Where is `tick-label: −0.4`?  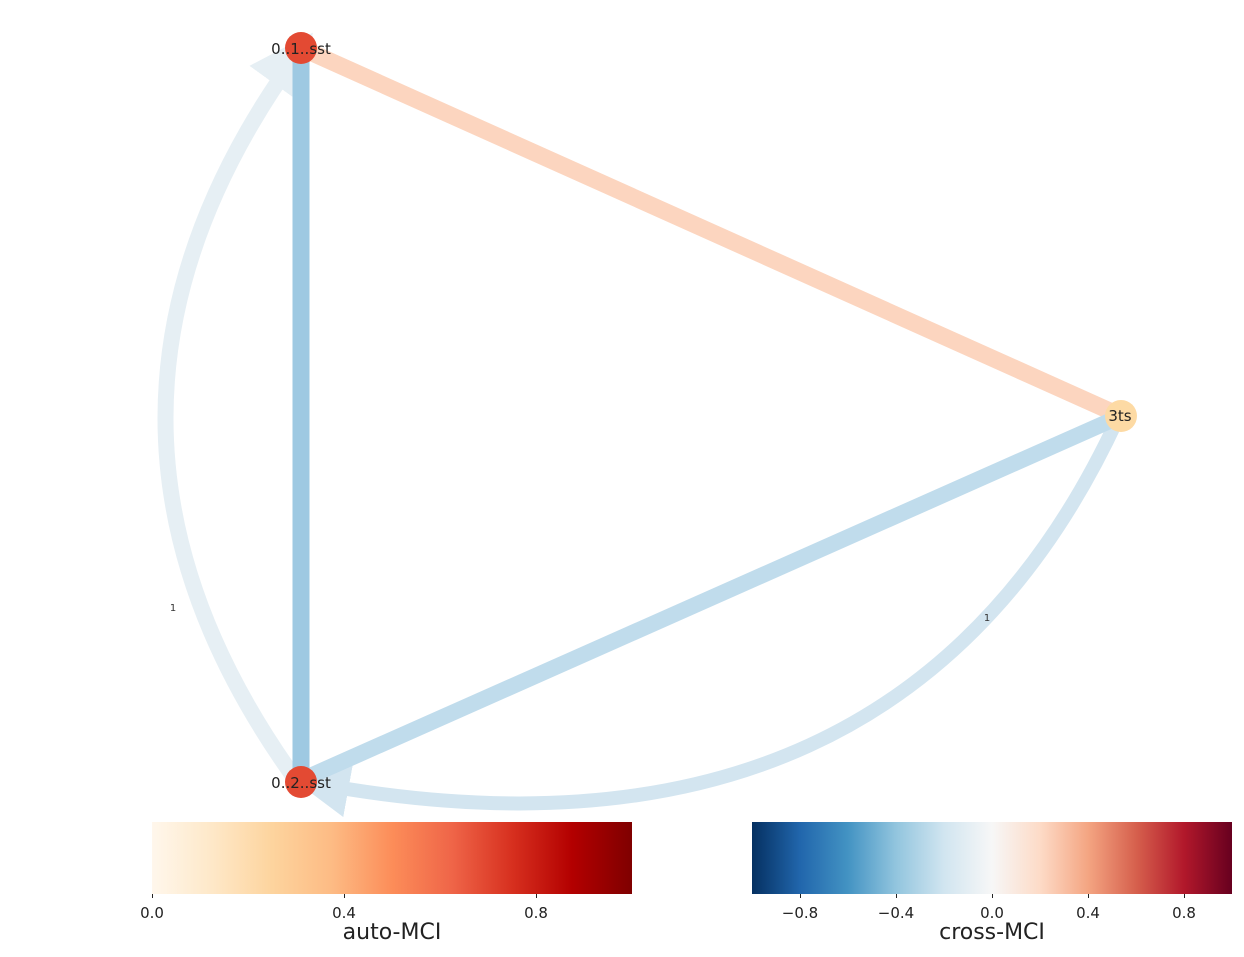
tick-label: −0.4 is located at coordinates (896, 913).